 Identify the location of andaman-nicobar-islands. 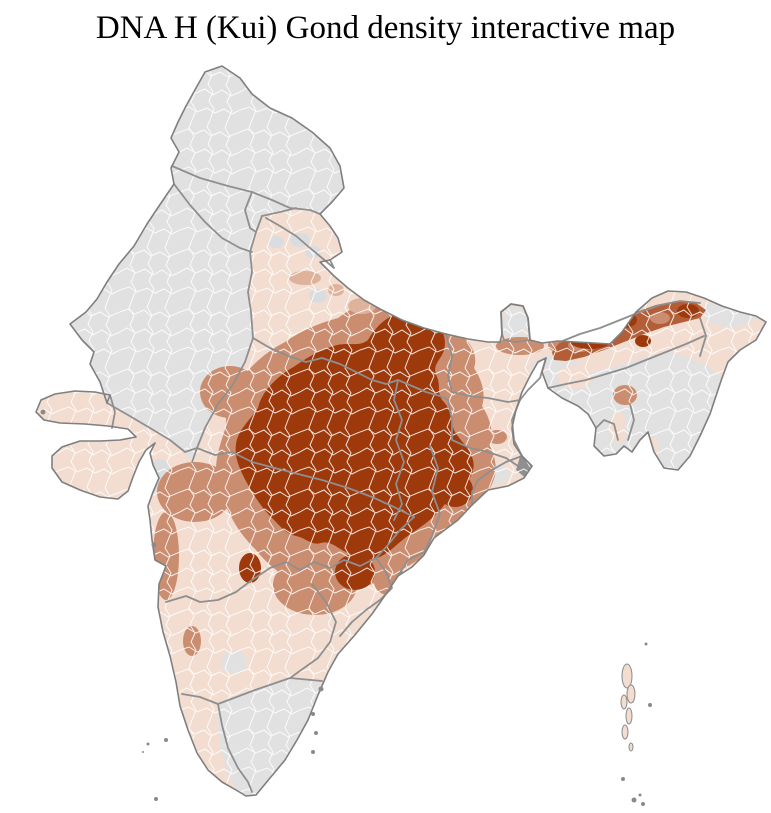
(636, 724).